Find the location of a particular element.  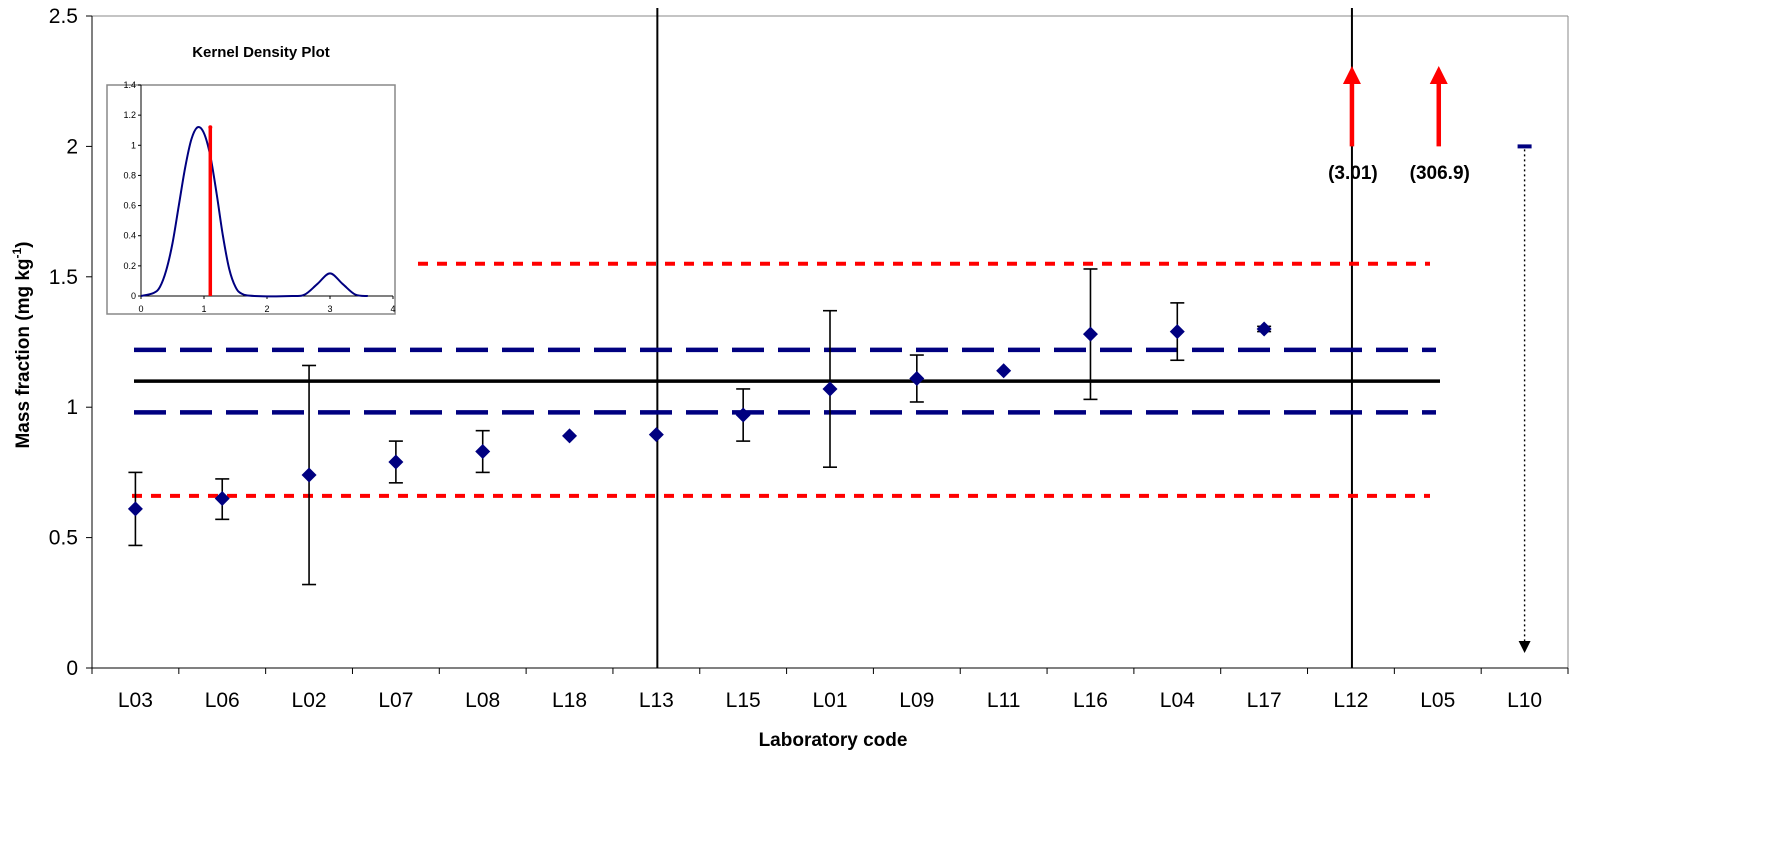

x-tick-label: L12 is located at coordinates (1350, 700).